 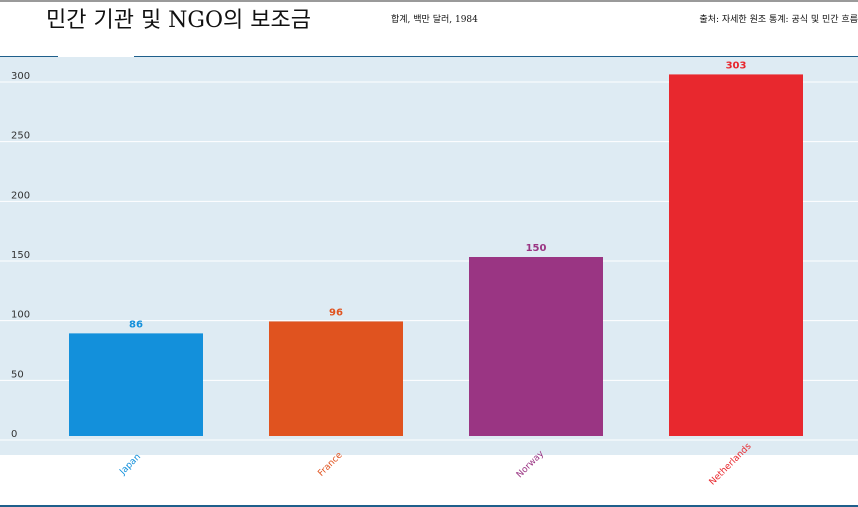 What do you see at coordinates (20, 136) in the screenshot?
I see `y-tick-label: 250` at bounding box center [20, 136].